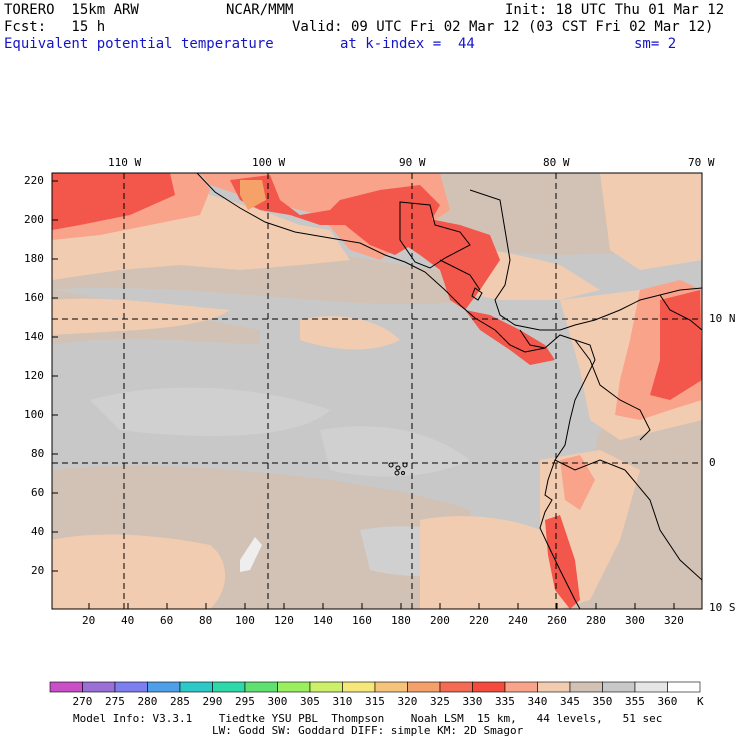 The height and width of the screenshot is (740, 740). What do you see at coordinates (407, 701) in the screenshot?
I see `colorbar-label: 320` at bounding box center [407, 701].